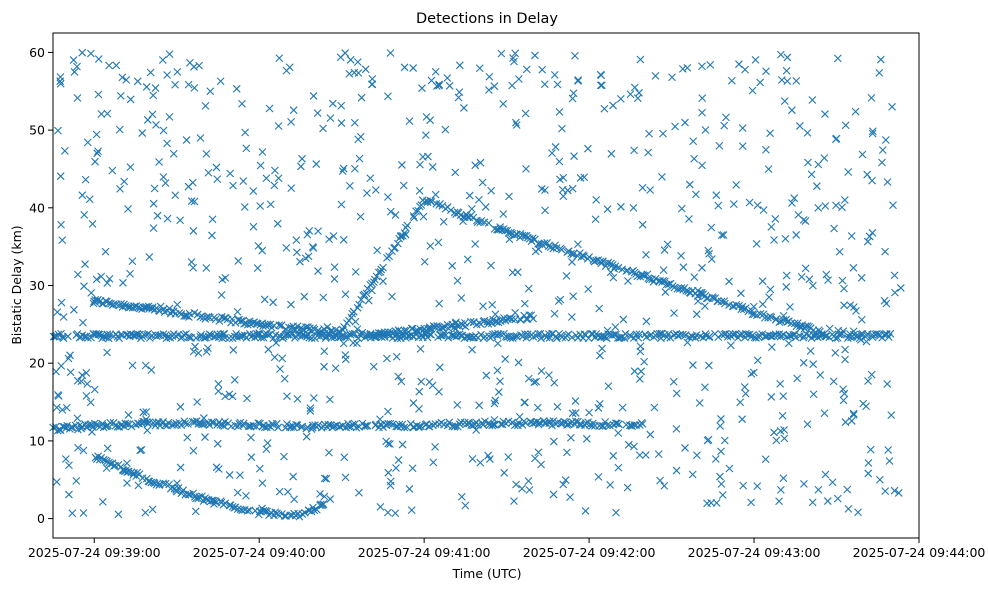 The height and width of the screenshot is (590, 988). I want to click on y-tick-label: 50, so click(37, 130).